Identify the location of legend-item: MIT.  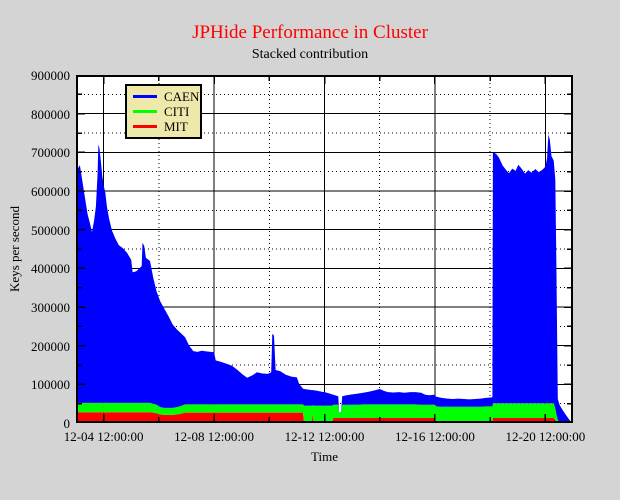
(163, 126).